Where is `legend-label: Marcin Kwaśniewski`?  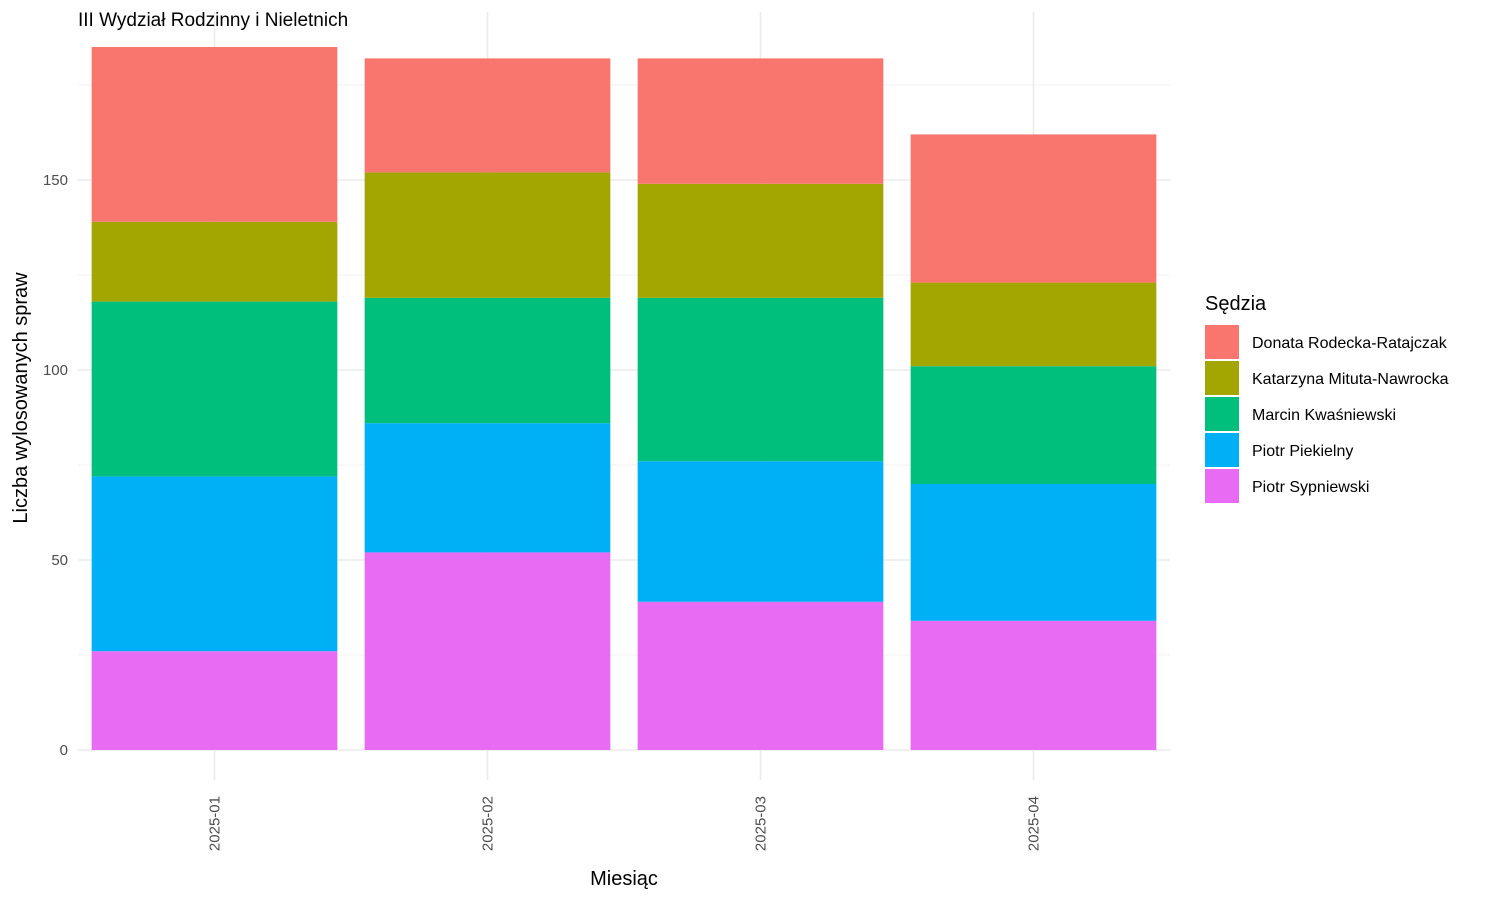
legend-label: Marcin Kwaśniewski is located at coordinates (1324, 415).